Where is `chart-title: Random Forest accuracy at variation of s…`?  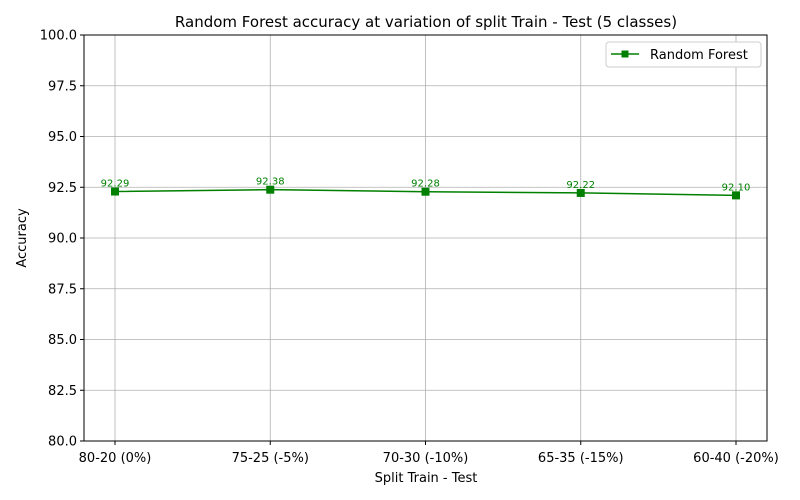 chart-title: Random Forest accuracy at variation of s… is located at coordinates (426, 22).